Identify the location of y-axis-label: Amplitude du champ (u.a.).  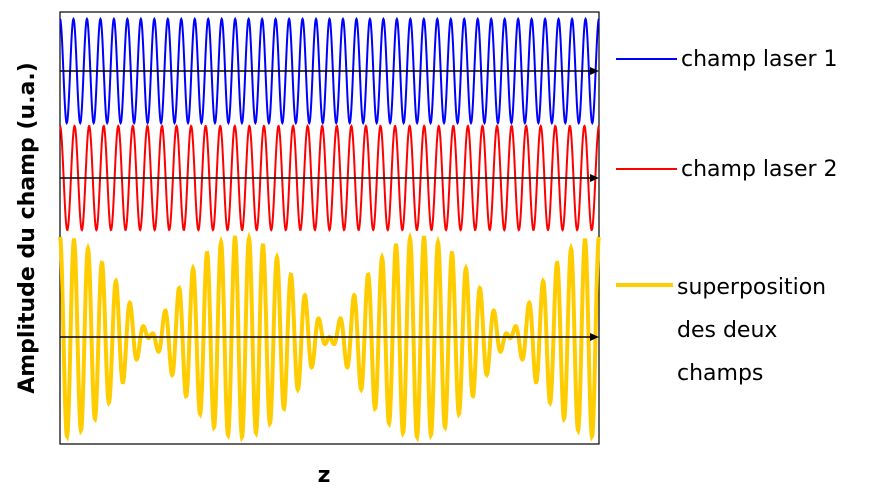
(27, 228).